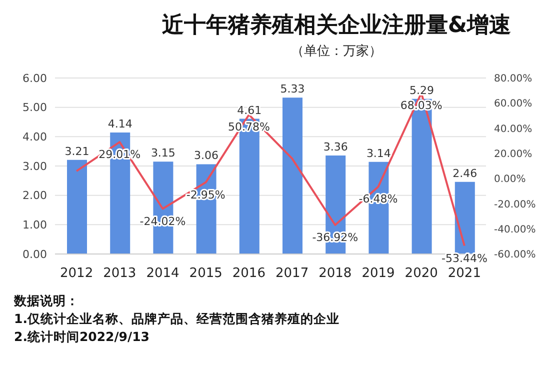 The width and height of the screenshot is (553, 369). Describe the element at coordinates (513, 104) in the screenshot. I see `y2-tick-label: 60.00%` at that location.